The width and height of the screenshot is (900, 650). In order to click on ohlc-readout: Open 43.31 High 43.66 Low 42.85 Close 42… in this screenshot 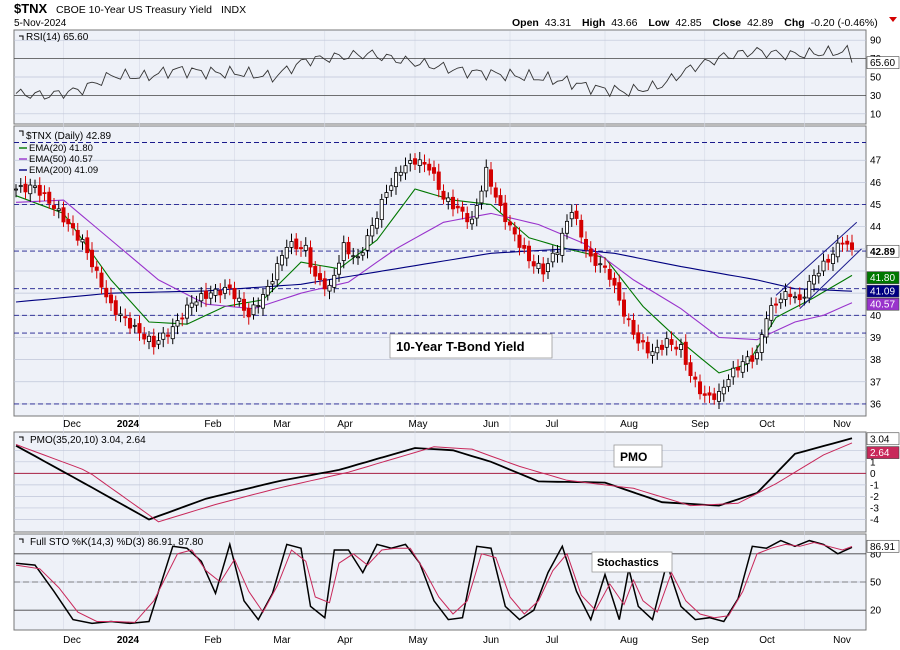, I will do `click(695, 23)`.